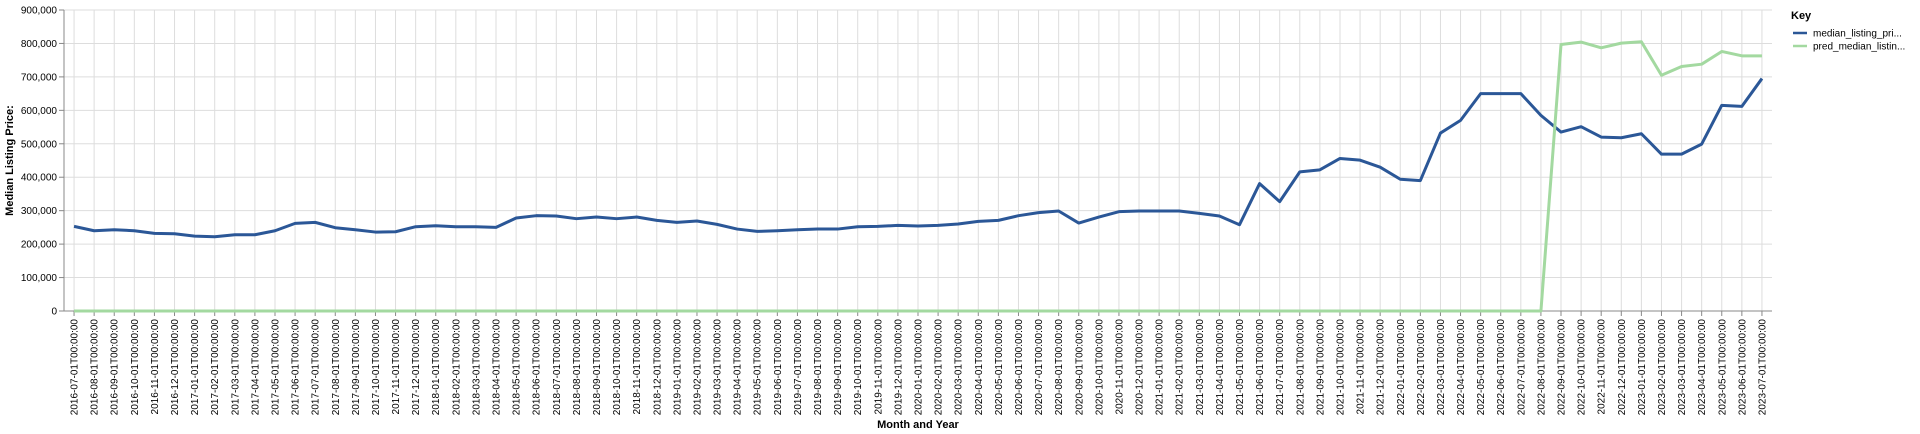 The height and width of the screenshot is (434, 1920). I want to click on x-tick-label: 2020-07-01T00:00:00, so click(1039, 367).